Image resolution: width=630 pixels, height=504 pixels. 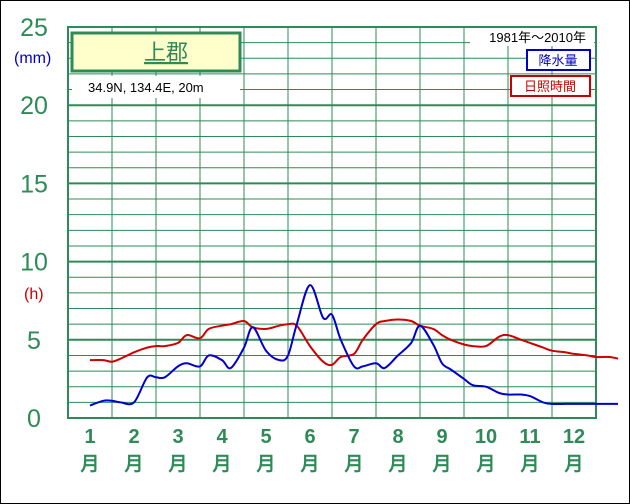 I want to click on precip-unit-label: (mm), so click(x=32, y=58).